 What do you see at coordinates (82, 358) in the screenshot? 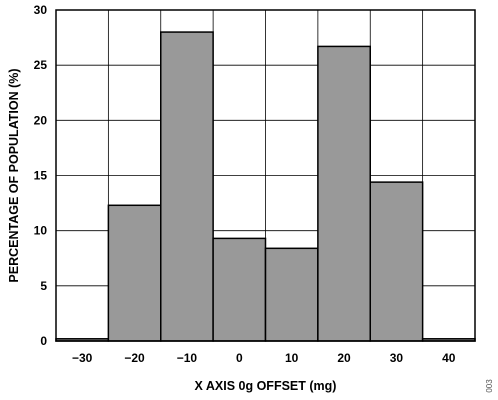
I see `x-tick-label: −30` at bounding box center [82, 358].